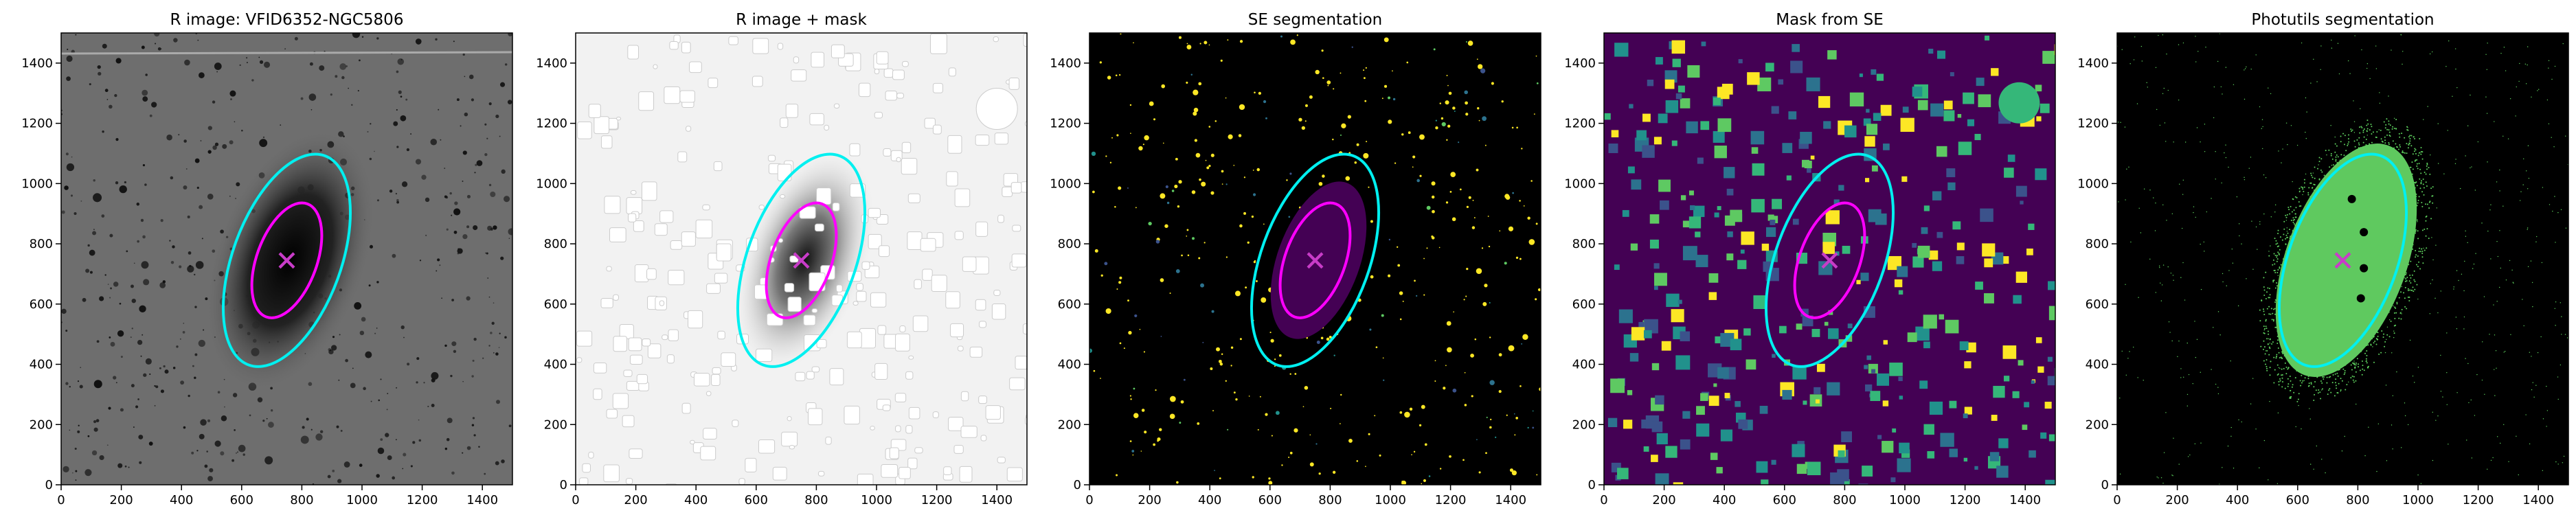 This screenshot has height=515, width=2576. What do you see at coordinates (1330, 500) in the screenshot?
I see `x-tick-label: 800` at bounding box center [1330, 500].